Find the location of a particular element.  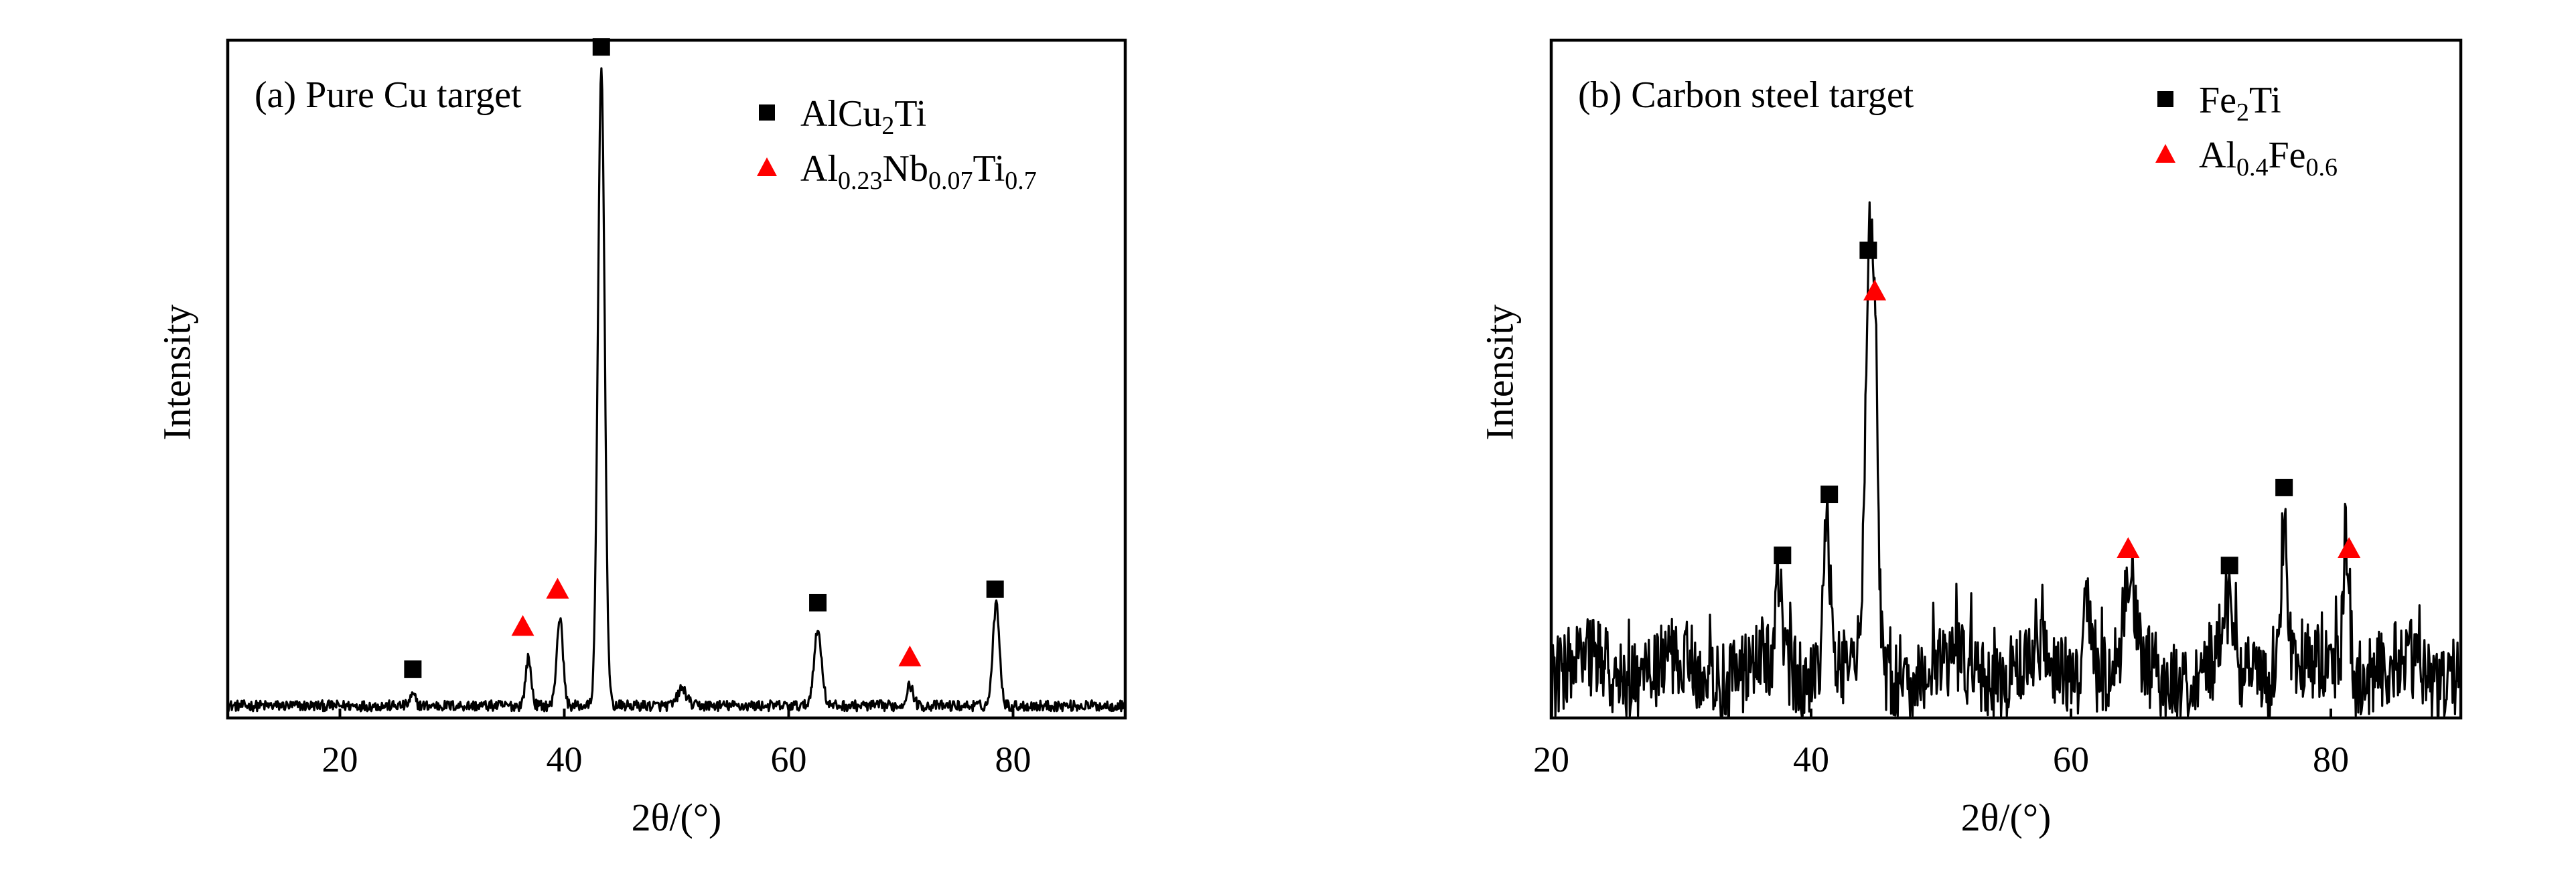

legend-entry-alnbti: Al0.23Nb0.07Ti0.7 is located at coordinates (918, 171).